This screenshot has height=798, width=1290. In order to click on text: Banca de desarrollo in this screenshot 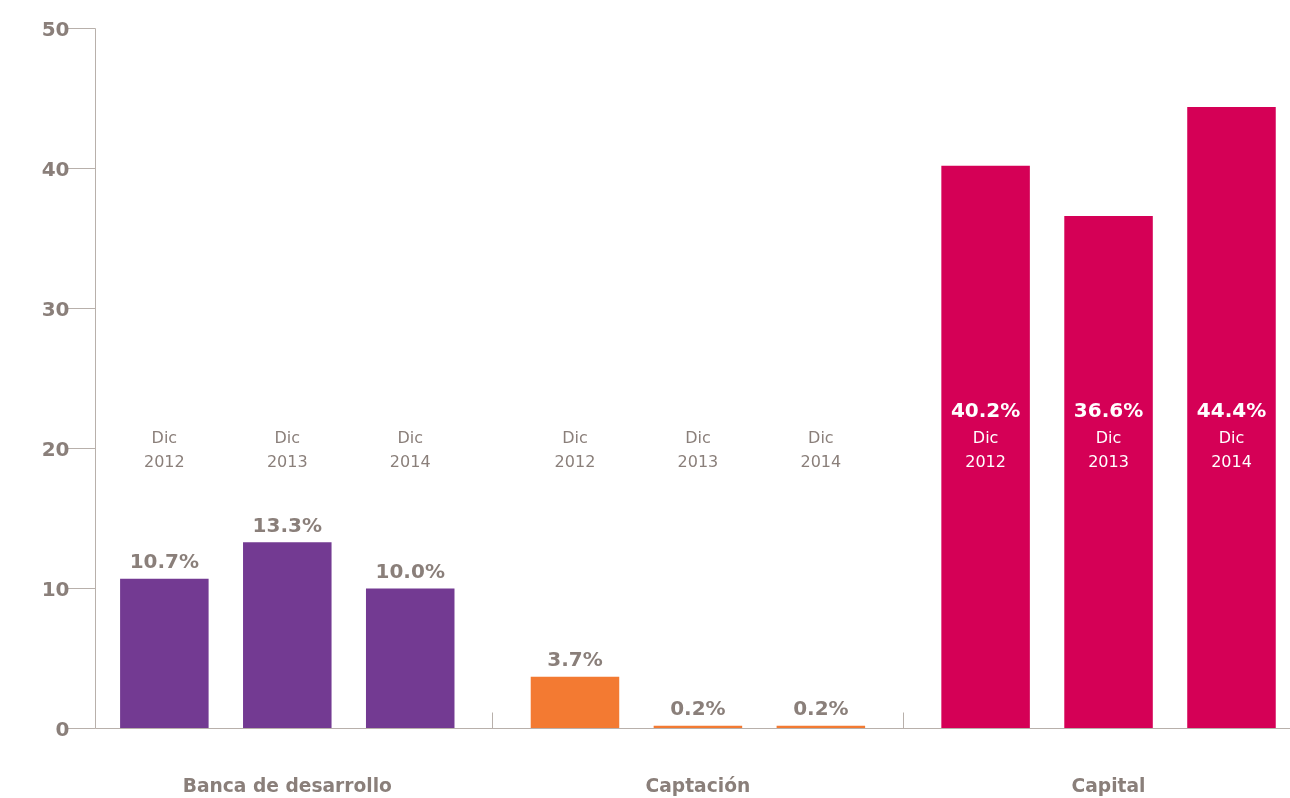, I will do `click(287, 785)`.